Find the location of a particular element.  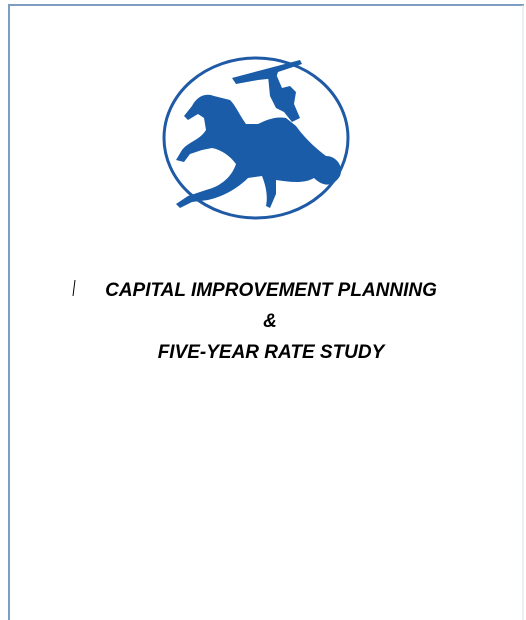

title-line-1: CAPITAL IMPROVEMENT PLANNING is located at coordinates (271, 290).